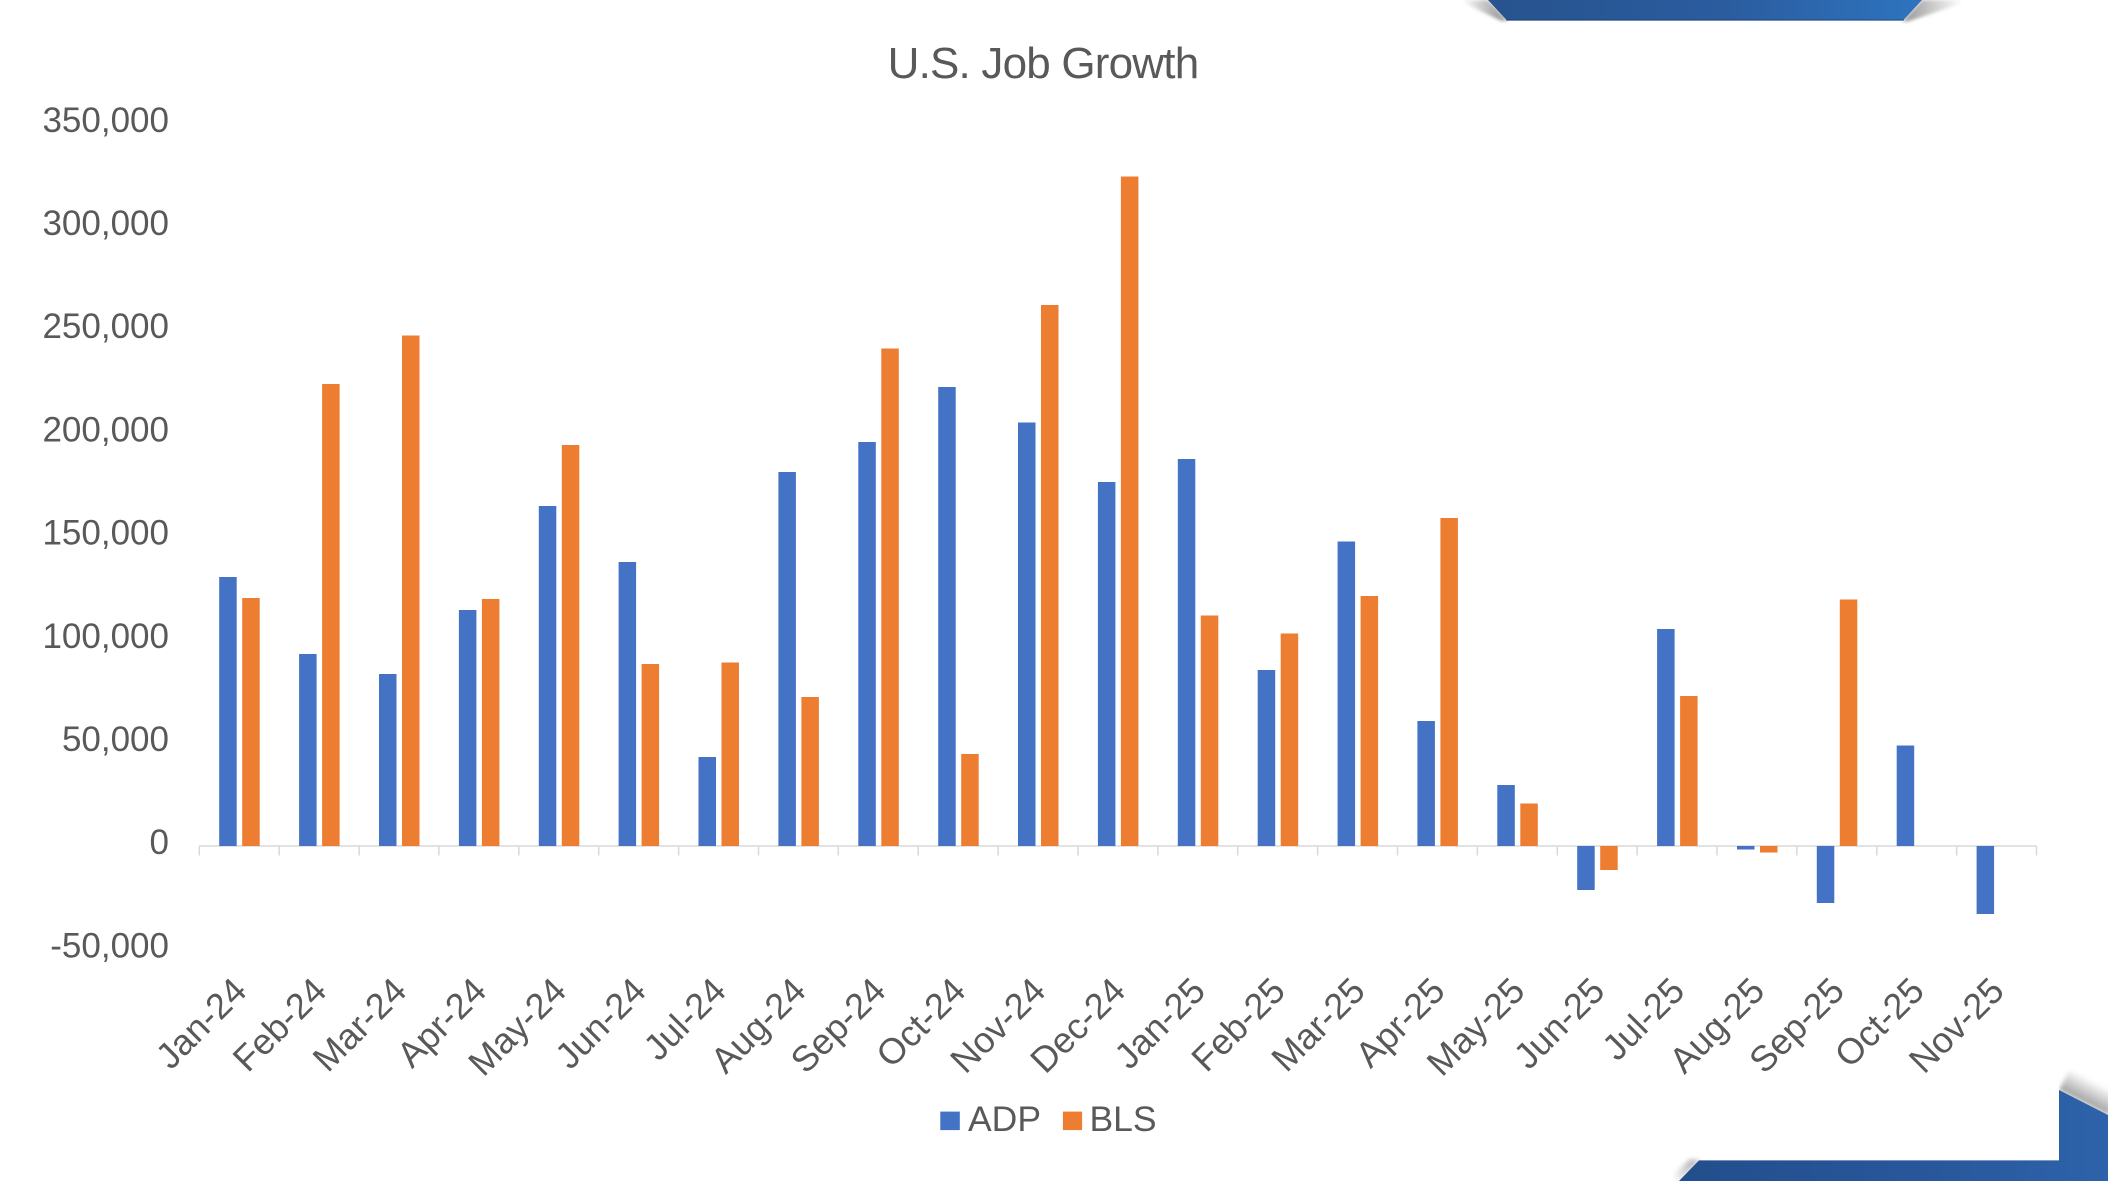 The image size is (2108, 1186). What do you see at coordinates (1004, 1119) in the screenshot?
I see `svg-text: ADP` at bounding box center [1004, 1119].